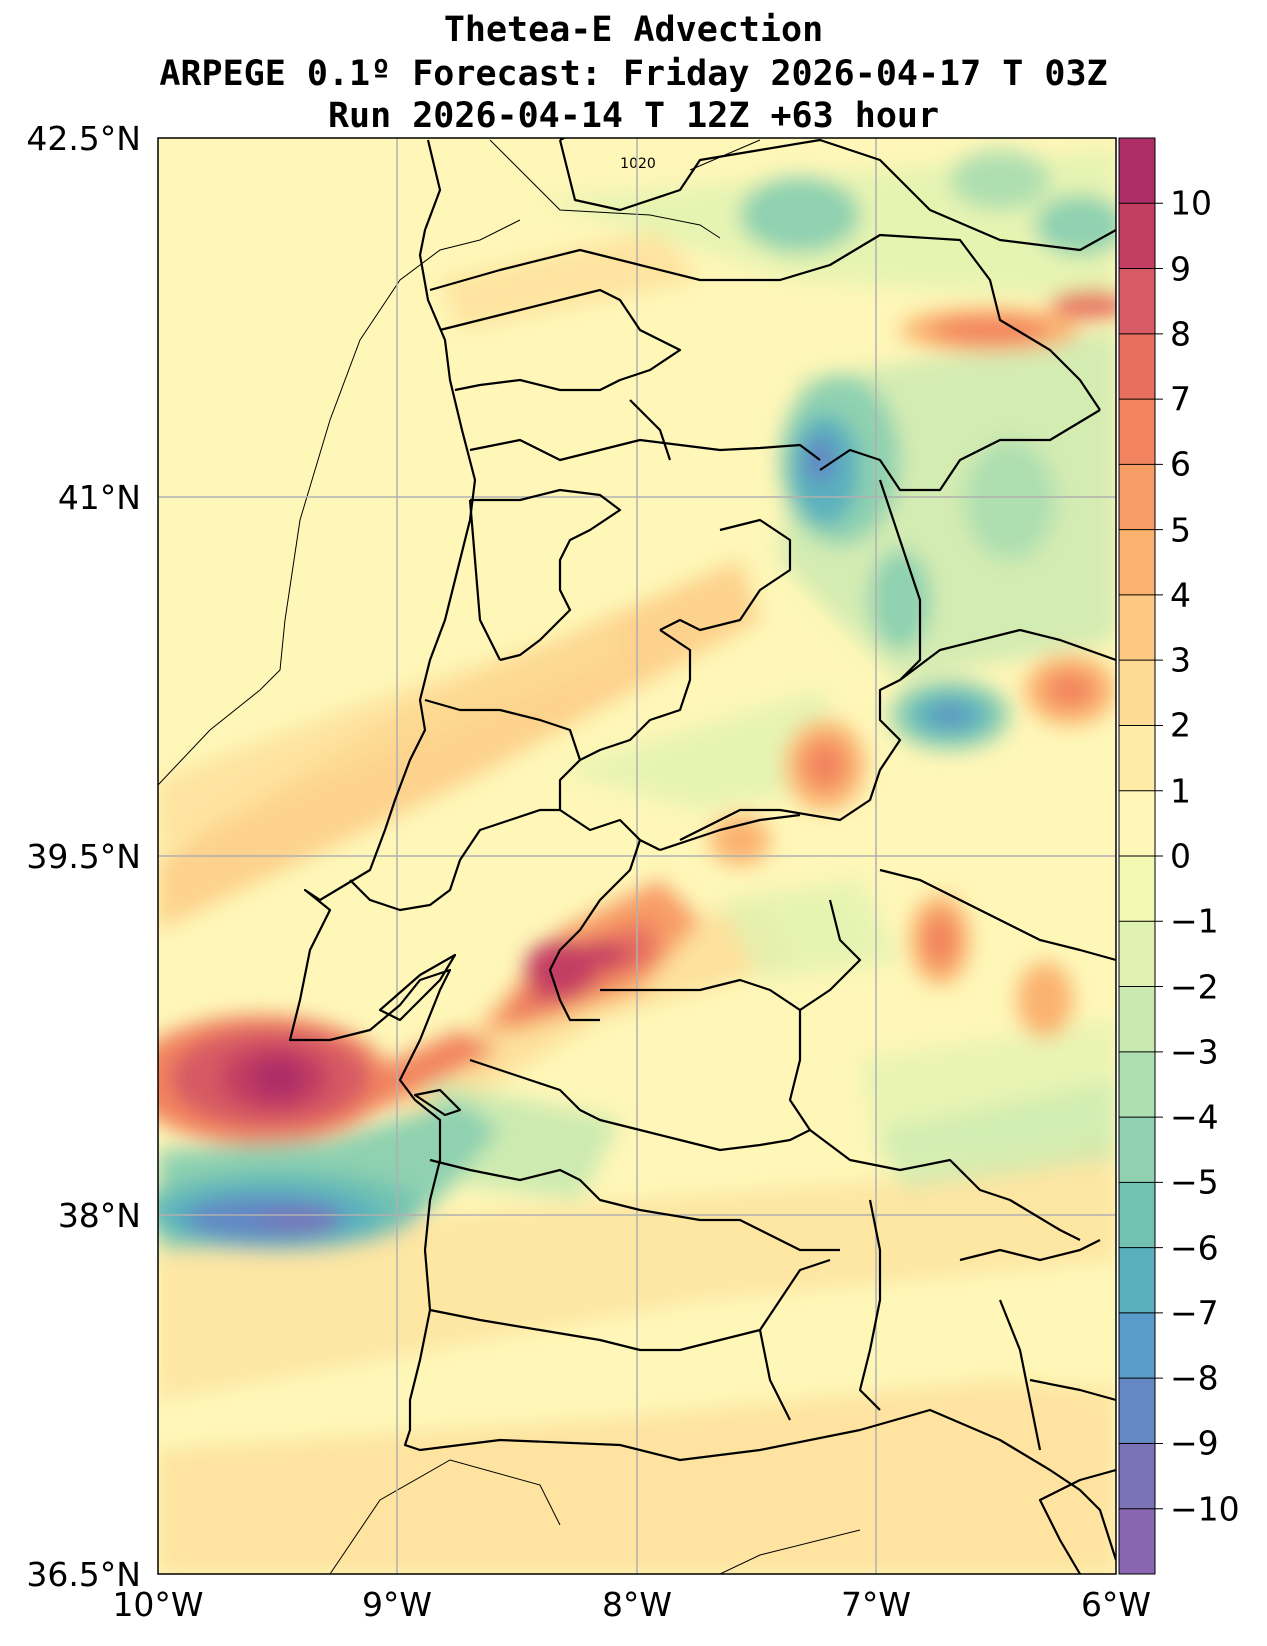  What do you see at coordinates (1194, 1052) in the screenshot?
I see `colorbar-tick-label: −3` at bounding box center [1194, 1052].